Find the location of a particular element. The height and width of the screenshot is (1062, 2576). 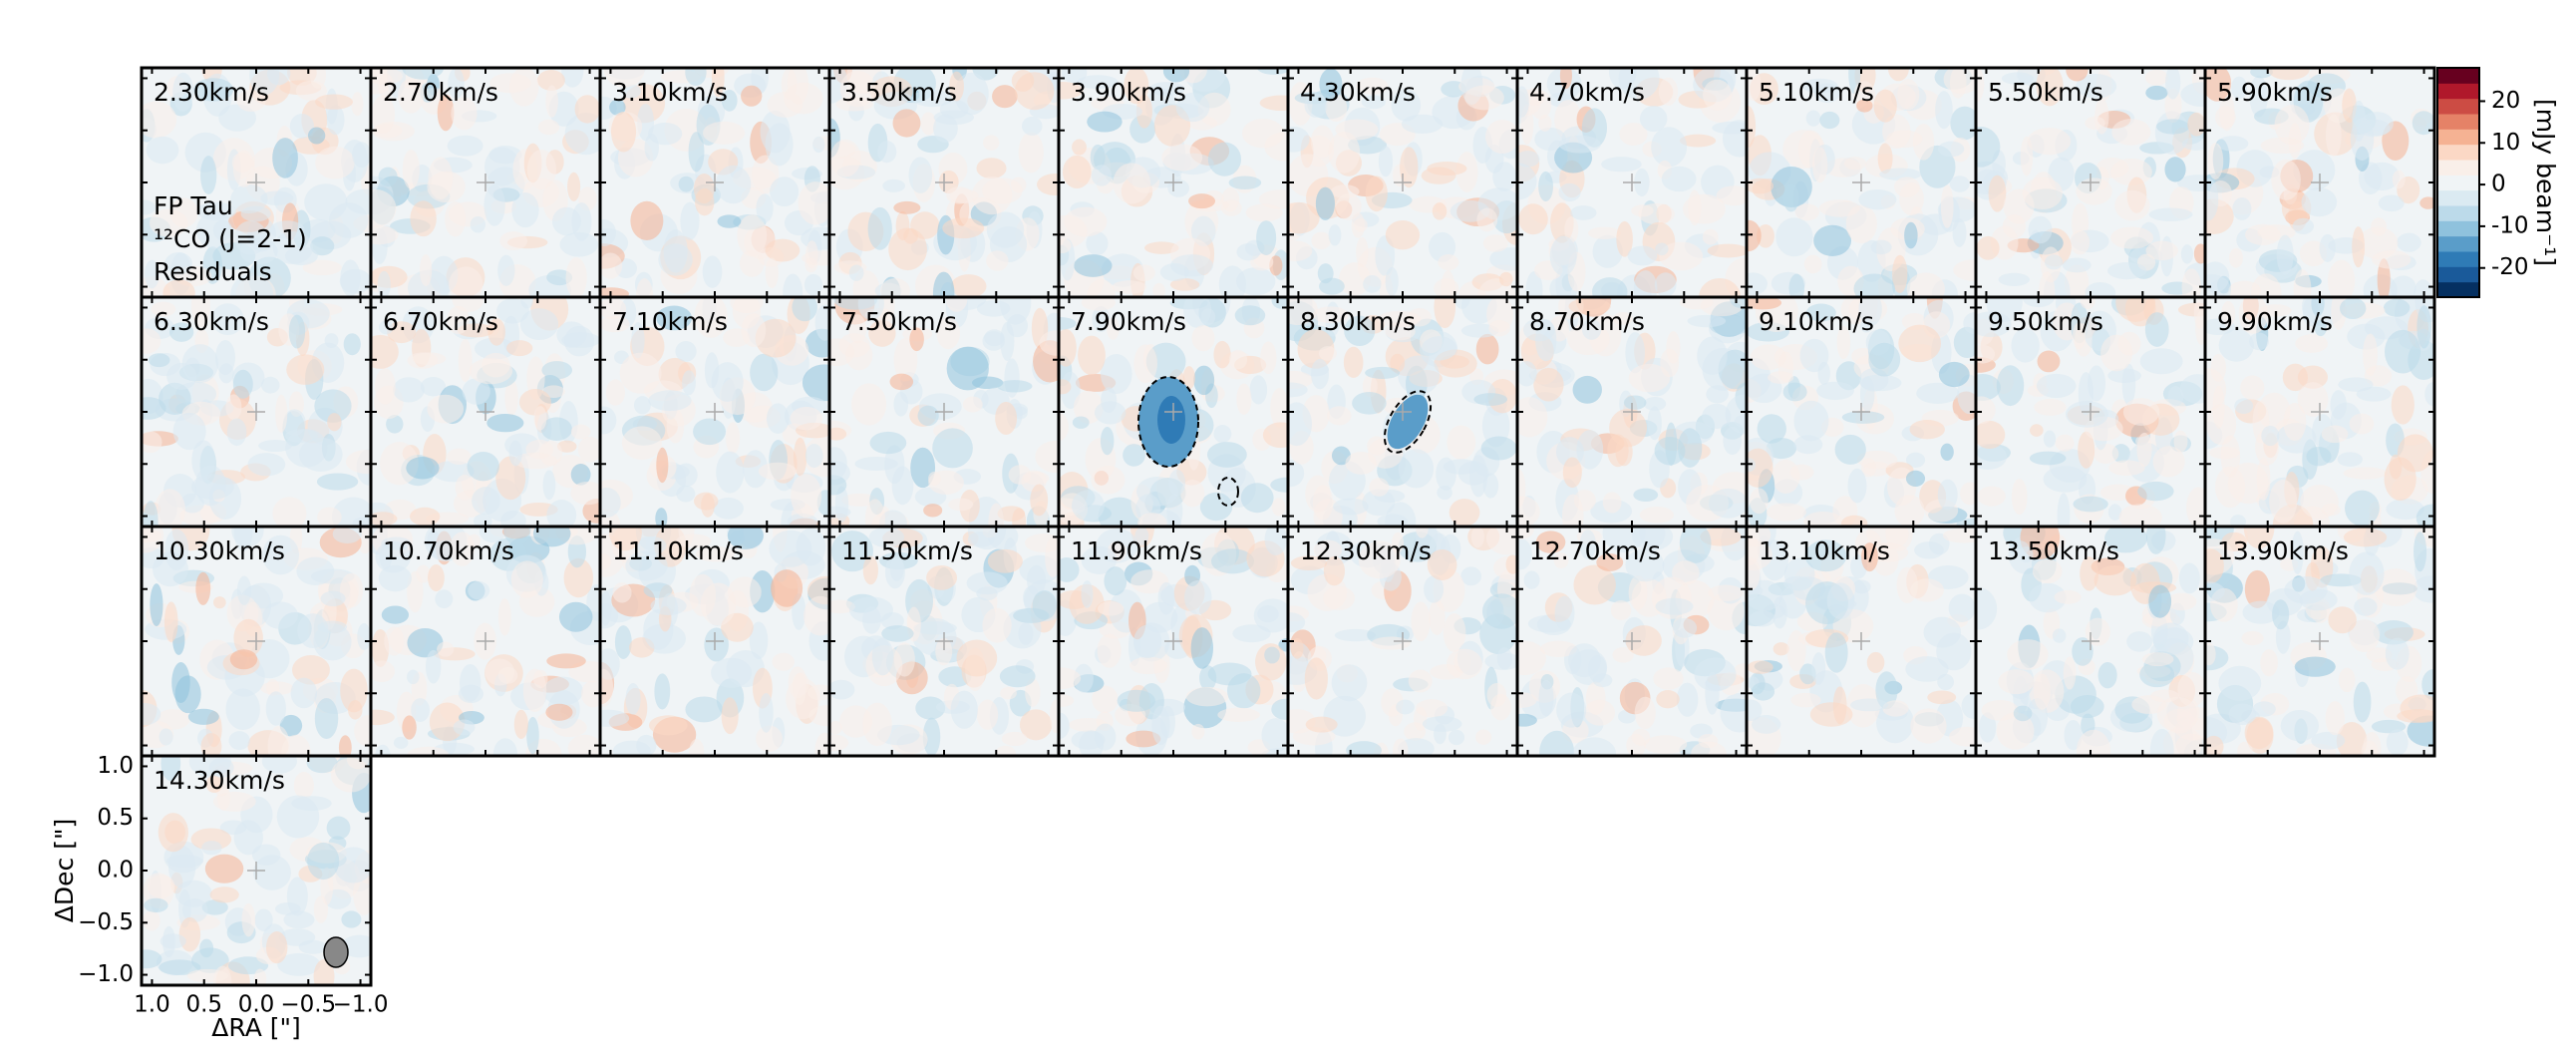

y-axis-label: ΔDec ["] is located at coordinates (64, 870).